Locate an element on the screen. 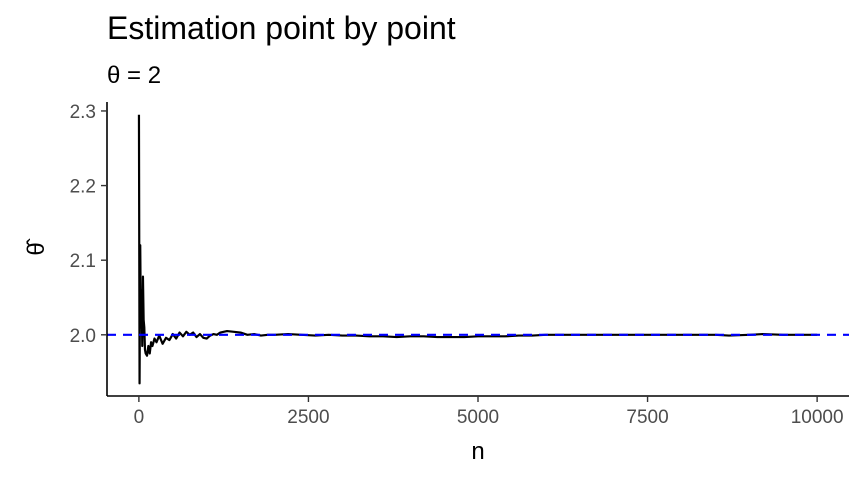 This screenshot has height=480, width=864. y-tick-label: 2.0 is located at coordinates (83, 336).